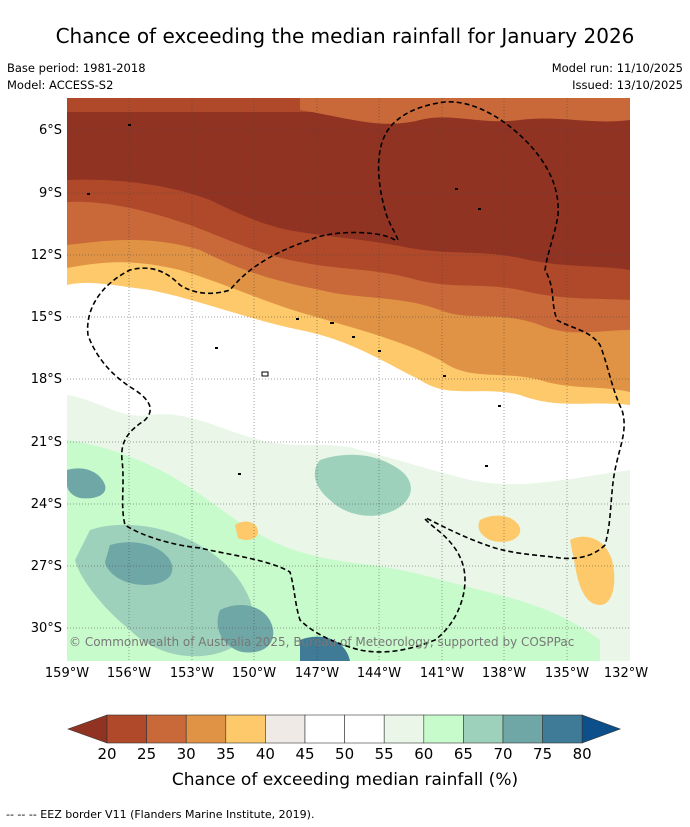  What do you see at coordinates (345, 780) in the screenshot?
I see `colorbar-title: Chance of exceeding median rainfall (%)` at bounding box center [345, 780].